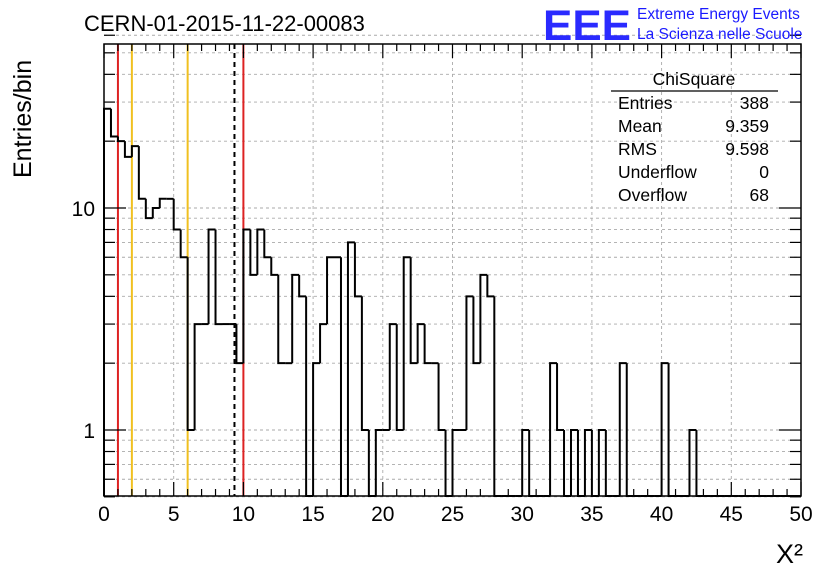 The height and width of the screenshot is (572, 836). What do you see at coordinates (718, 14) in the screenshot?
I see `logo-line-1: Extreme Energy Events` at bounding box center [718, 14].